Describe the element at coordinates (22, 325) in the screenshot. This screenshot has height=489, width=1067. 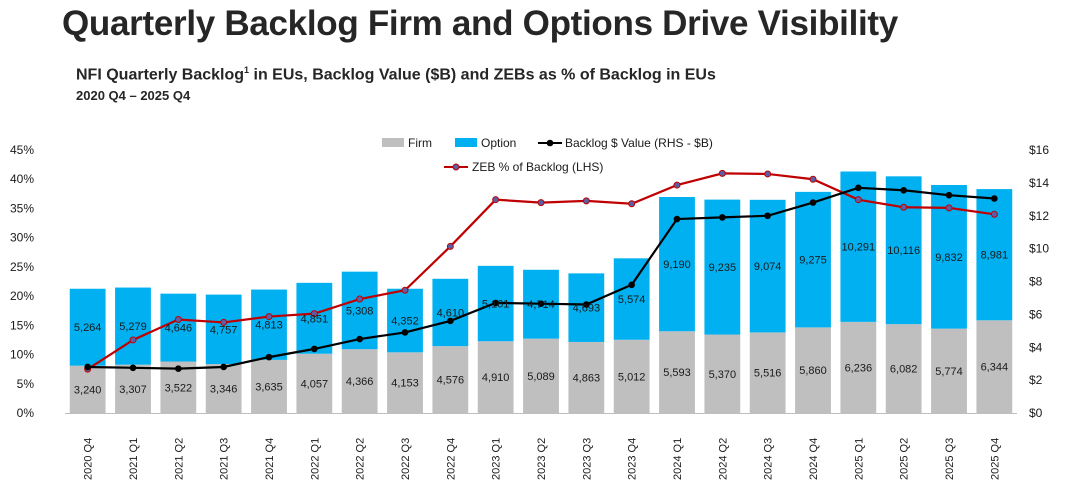
I see `left-axis-tick-label: 15%` at that location.